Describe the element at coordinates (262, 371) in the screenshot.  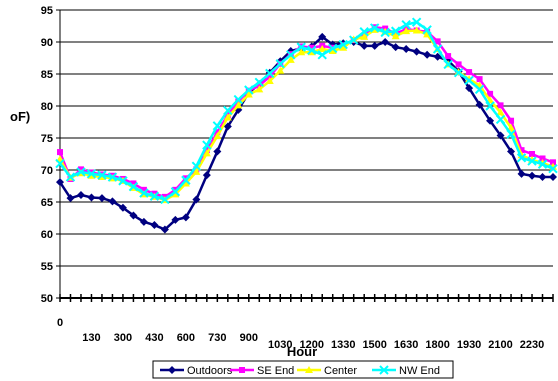
I see `legend-item: SE End` at that location.